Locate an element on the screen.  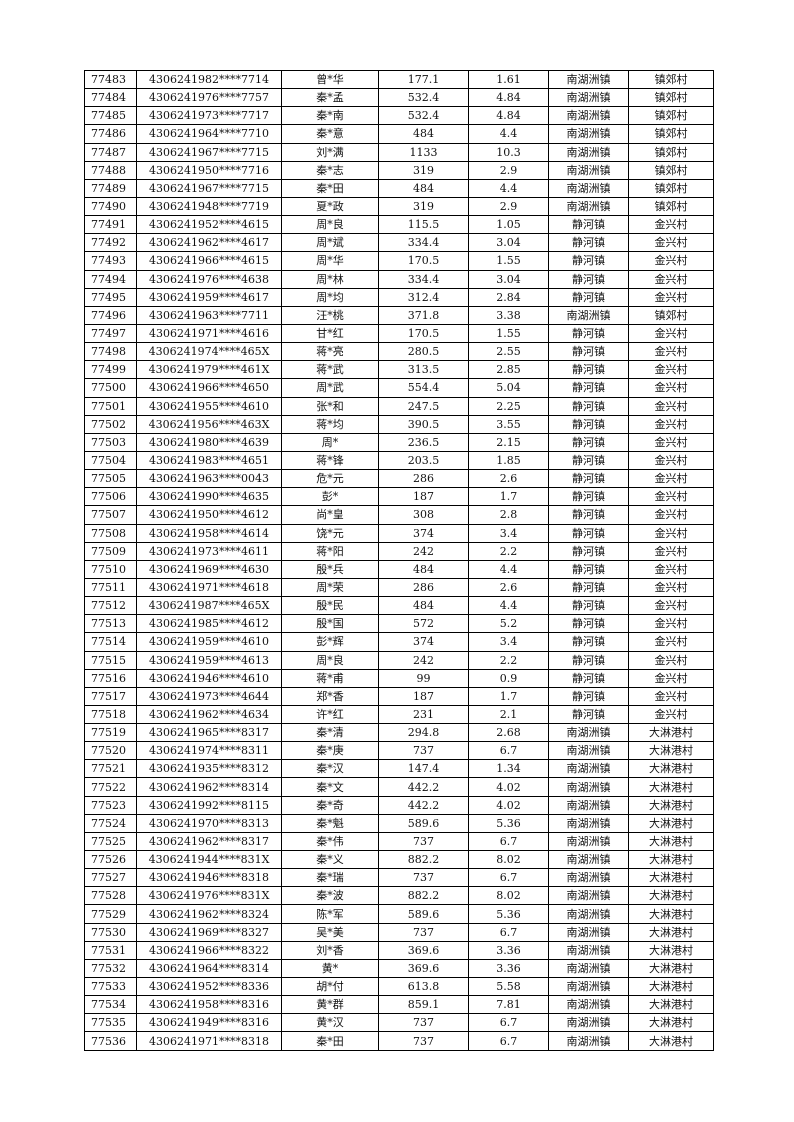
area-cell: 3.55 is located at coordinates (508, 424).